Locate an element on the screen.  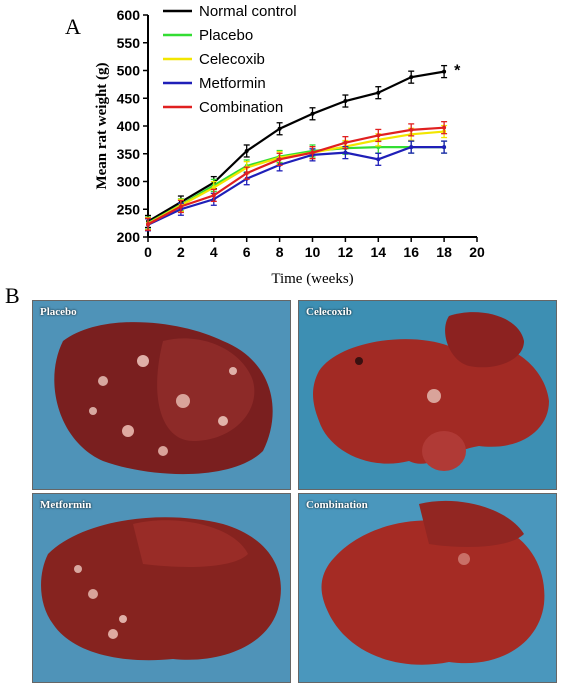
photo-label: Celecoxib is located at coordinates (329, 312).